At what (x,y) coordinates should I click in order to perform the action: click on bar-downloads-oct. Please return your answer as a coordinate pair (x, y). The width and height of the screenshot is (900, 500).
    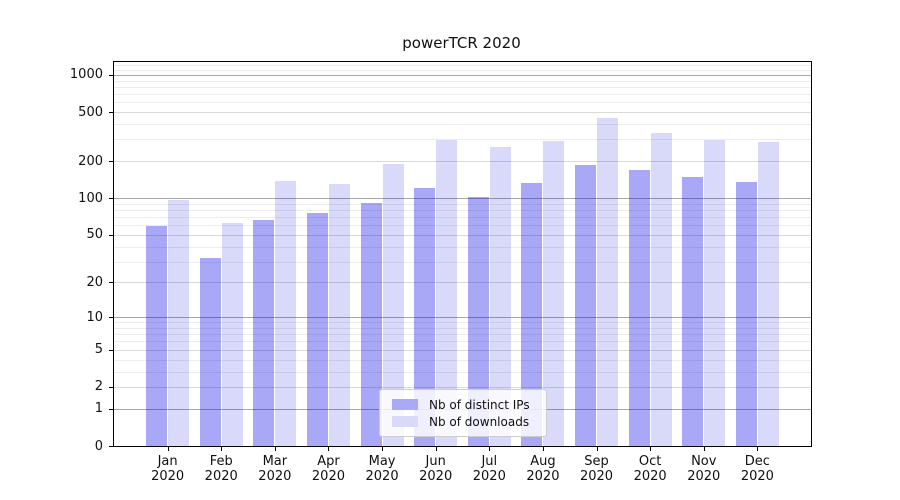
    Looking at the image, I should click on (661, 289).